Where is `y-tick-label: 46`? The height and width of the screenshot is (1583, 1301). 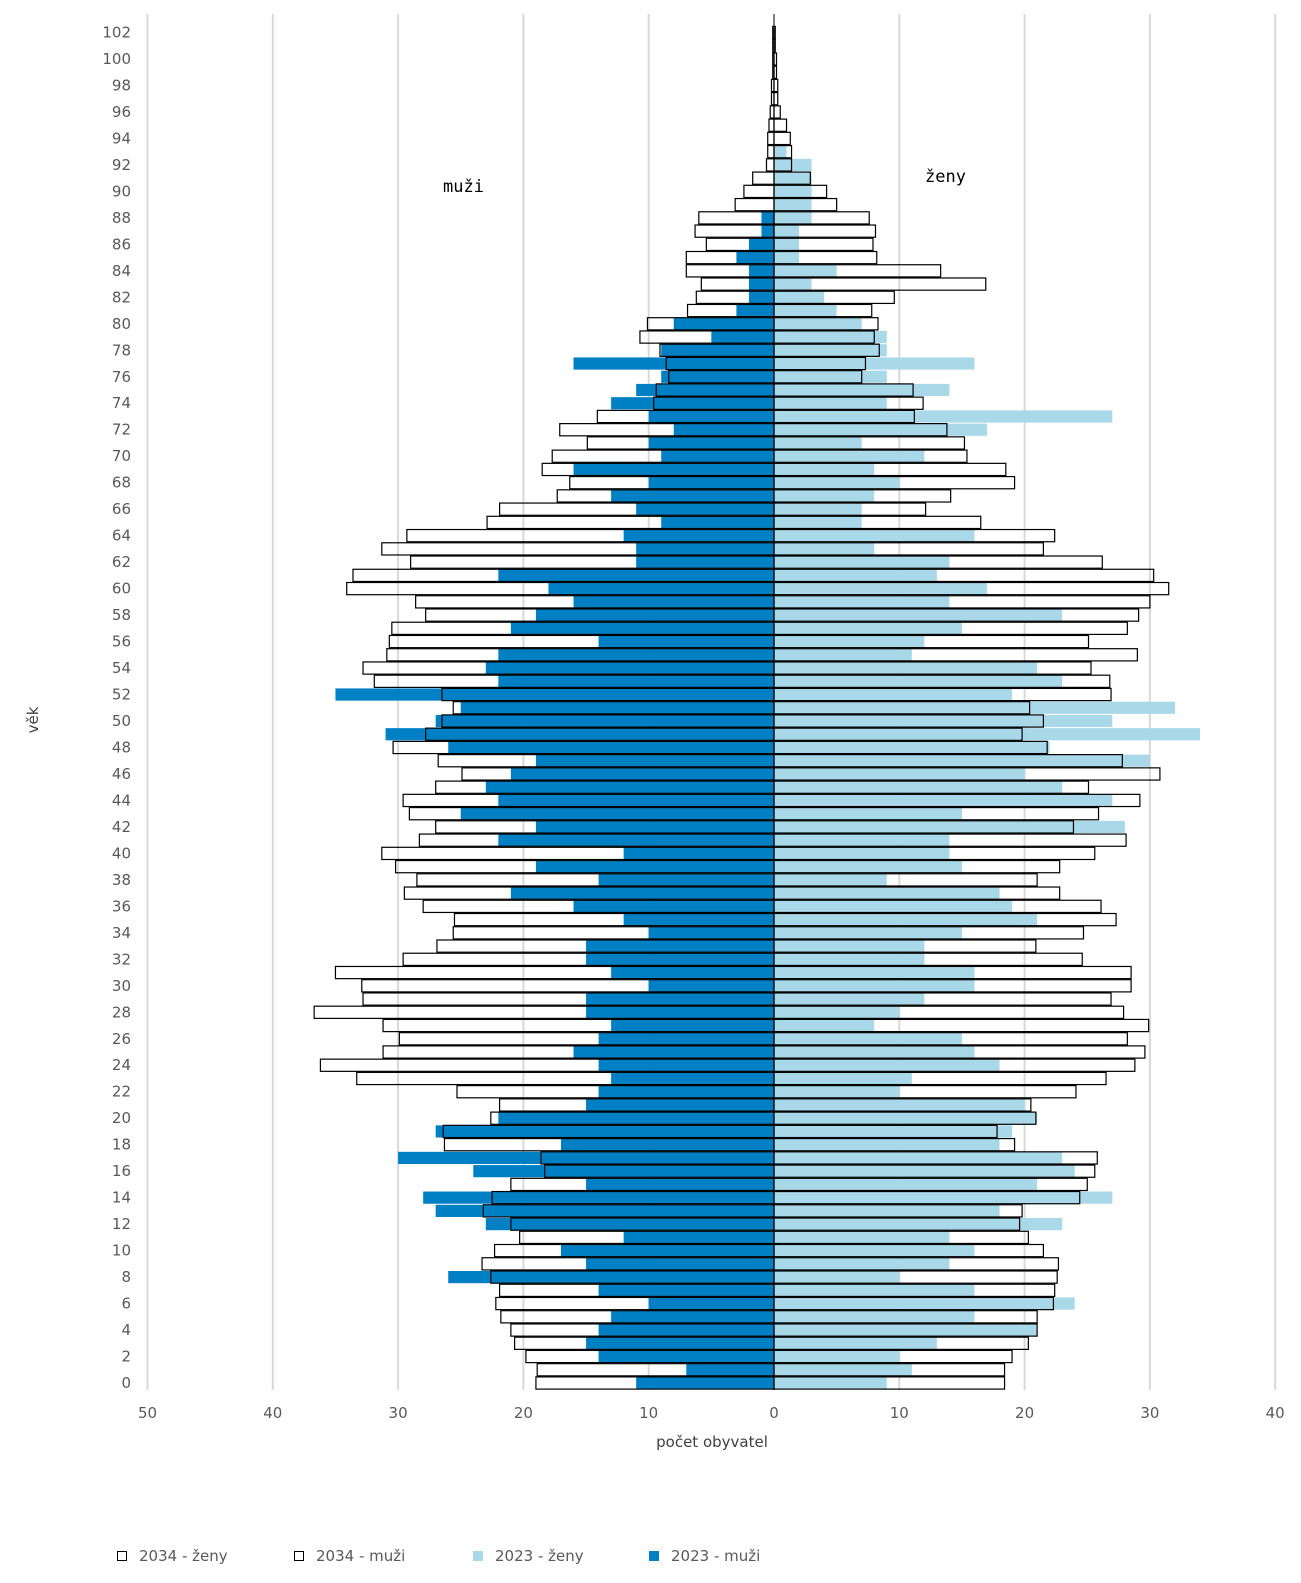 y-tick-label: 46 is located at coordinates (121, 774).